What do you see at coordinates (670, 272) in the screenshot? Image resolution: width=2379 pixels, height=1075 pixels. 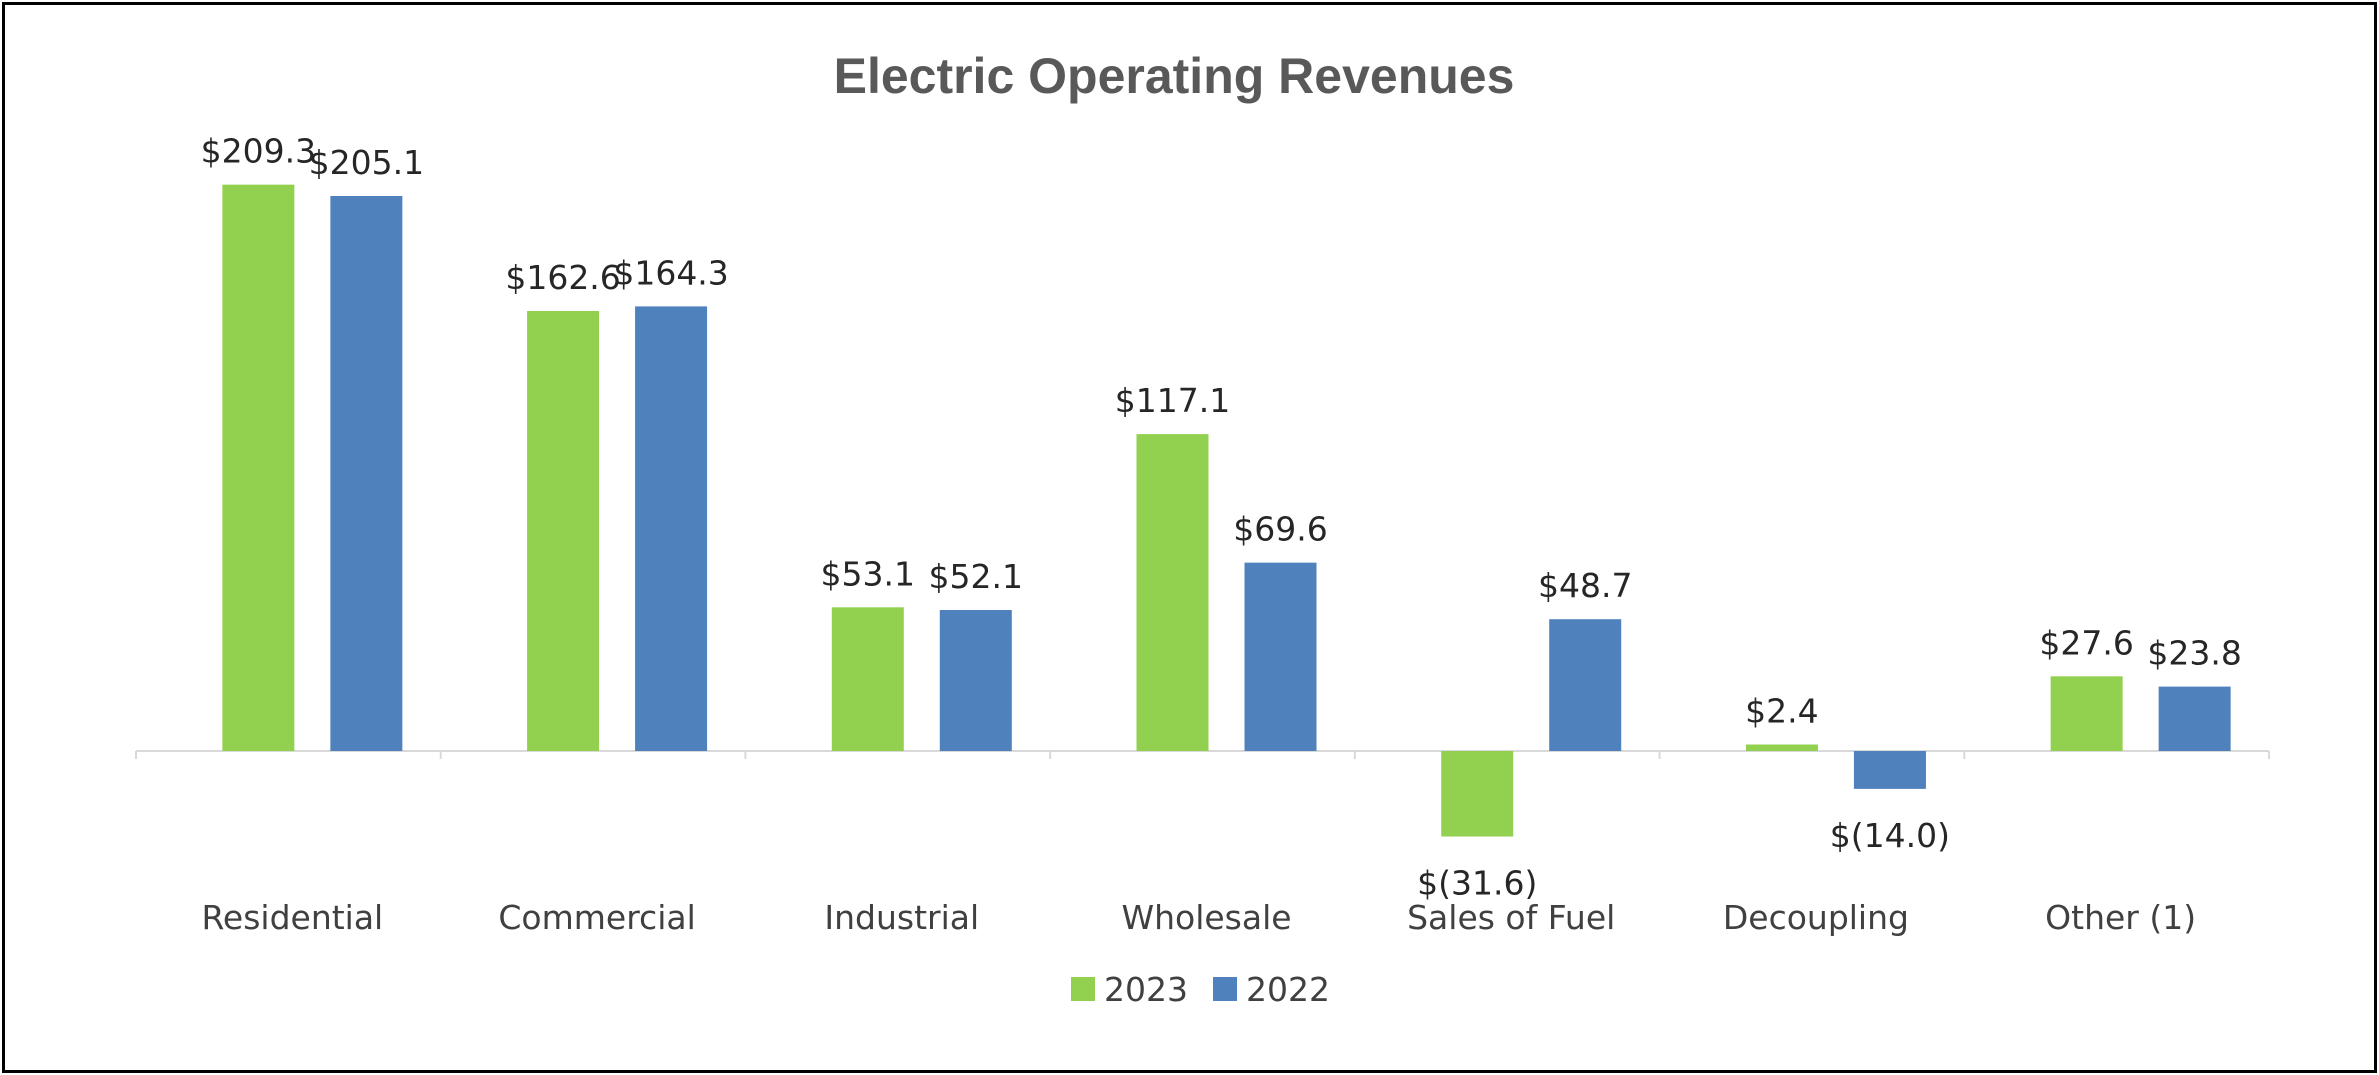 I see `data-label: $164.3` at bounding box center [670, 272].